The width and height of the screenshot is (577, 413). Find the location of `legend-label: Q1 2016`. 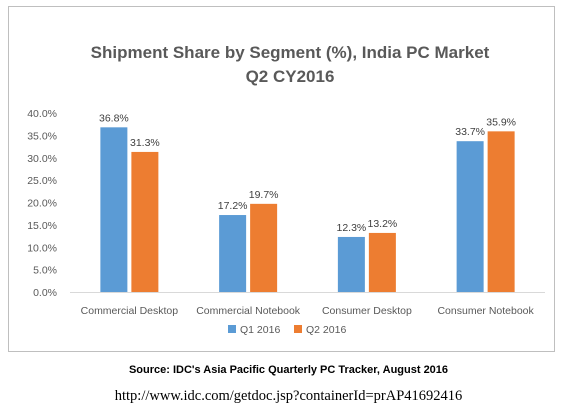

legend-label: Q1 2016 is located at coordinates (260, 330).